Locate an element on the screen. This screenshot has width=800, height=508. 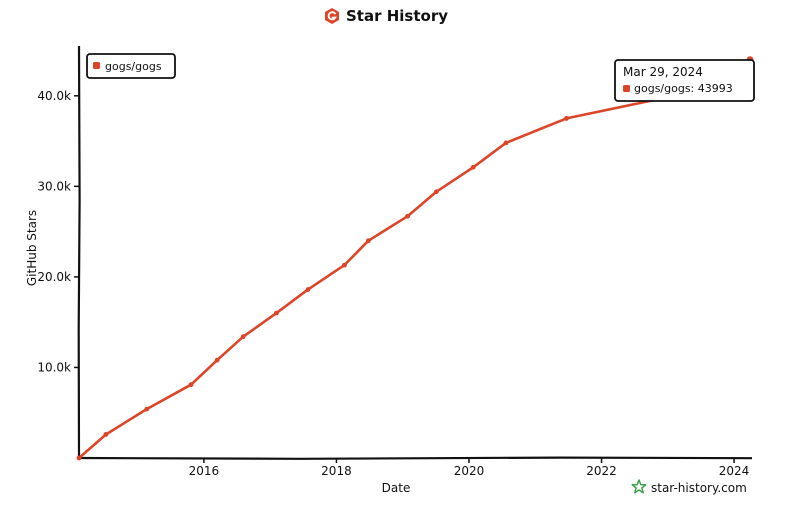
x-tick-label: 2022 is located at coordinates (601, 471).